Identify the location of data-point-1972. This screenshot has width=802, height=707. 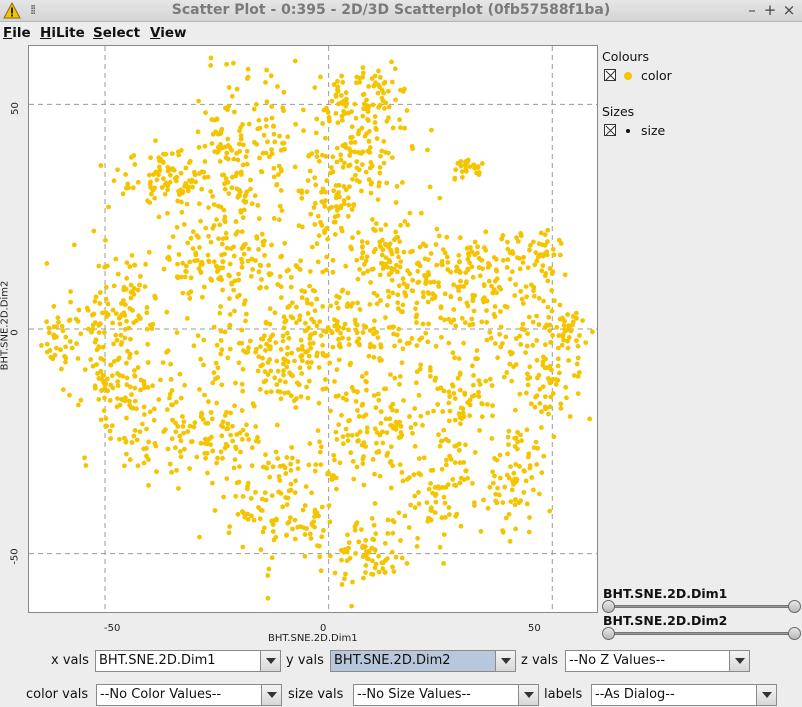
(556, 379).